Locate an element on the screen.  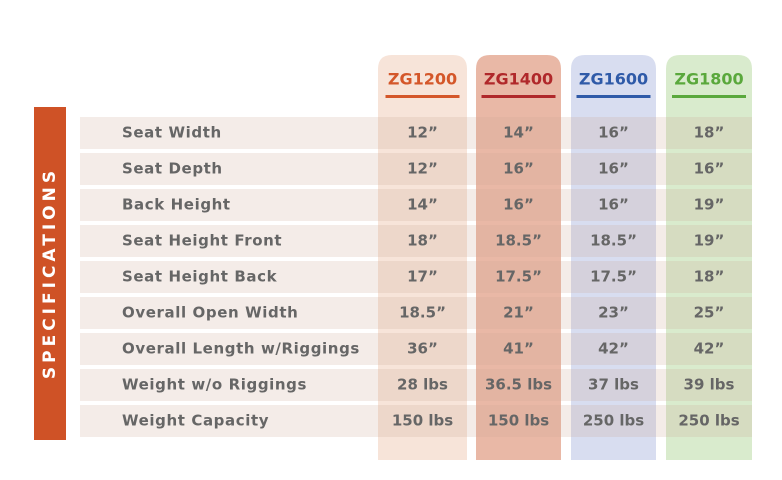
row-label: Seat Height Back is located at coordinates (200, 277).